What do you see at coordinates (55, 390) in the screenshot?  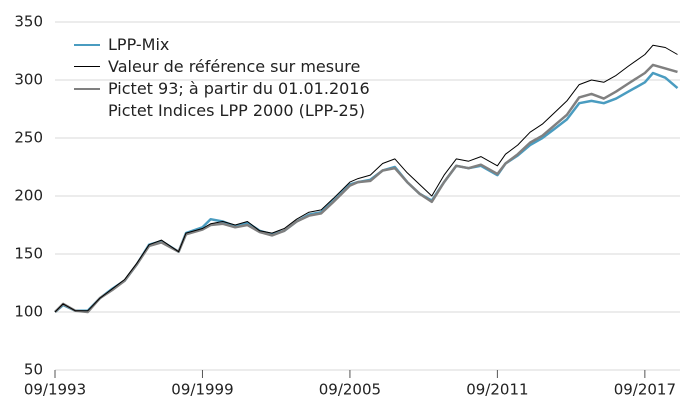 I see `x-tick-label: 09/1993` at bounding box center [55, 390].